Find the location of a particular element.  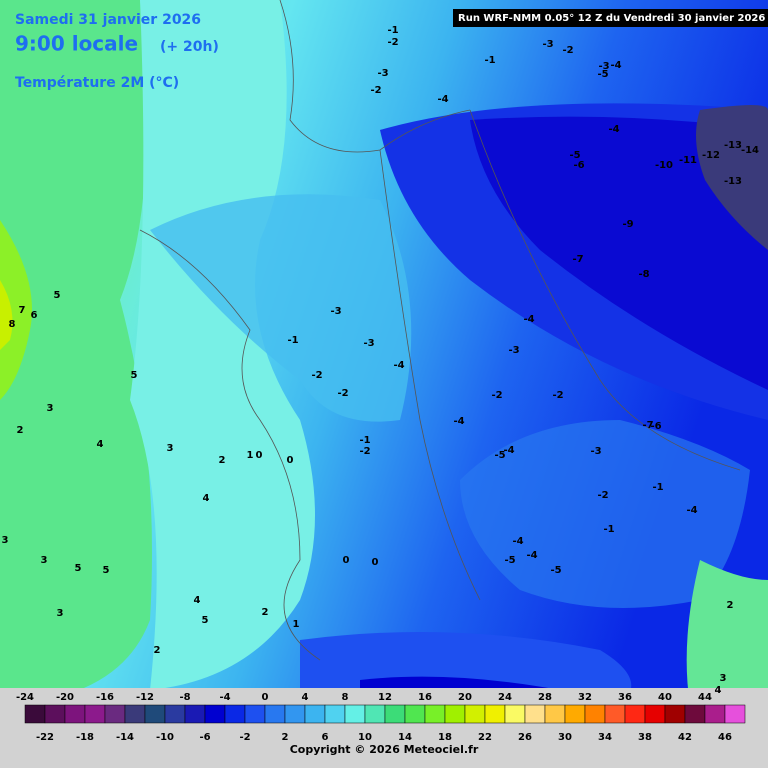

scale-label: 34 is located at coordinates (605, 737).